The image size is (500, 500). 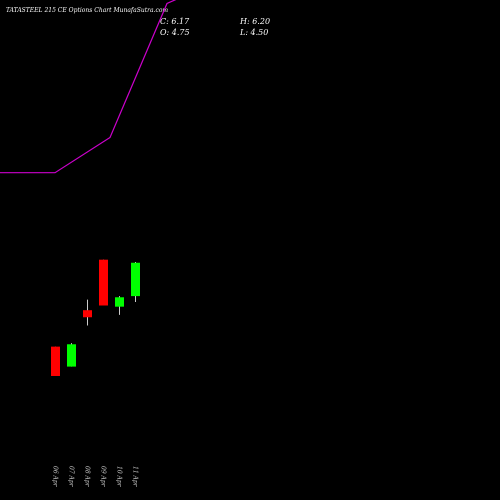 What do you see at coordinates (119, 477) in the screenshot?
I see `x-tick-label-5: 10 Apr` at bounding box center [119, 477].